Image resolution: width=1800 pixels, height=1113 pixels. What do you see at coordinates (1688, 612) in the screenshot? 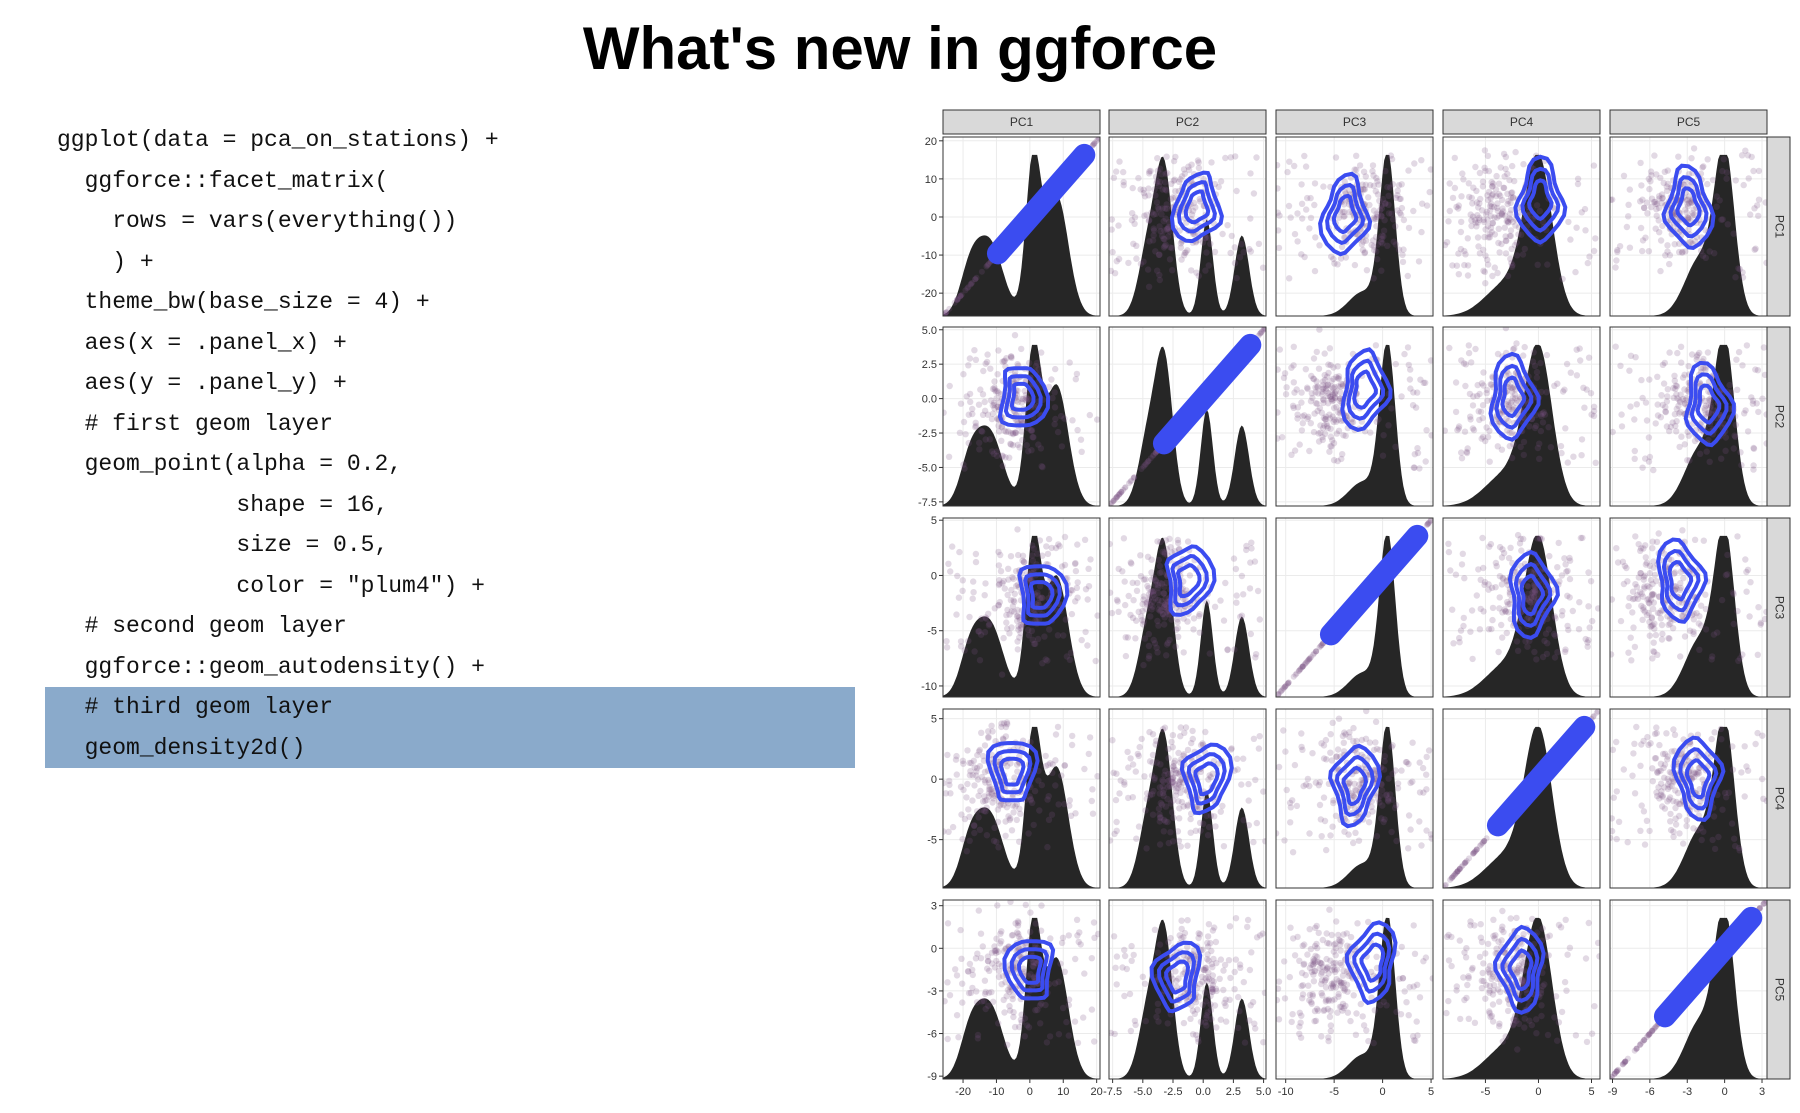
I see `panel-layers` at bounding box center [1688, 612].